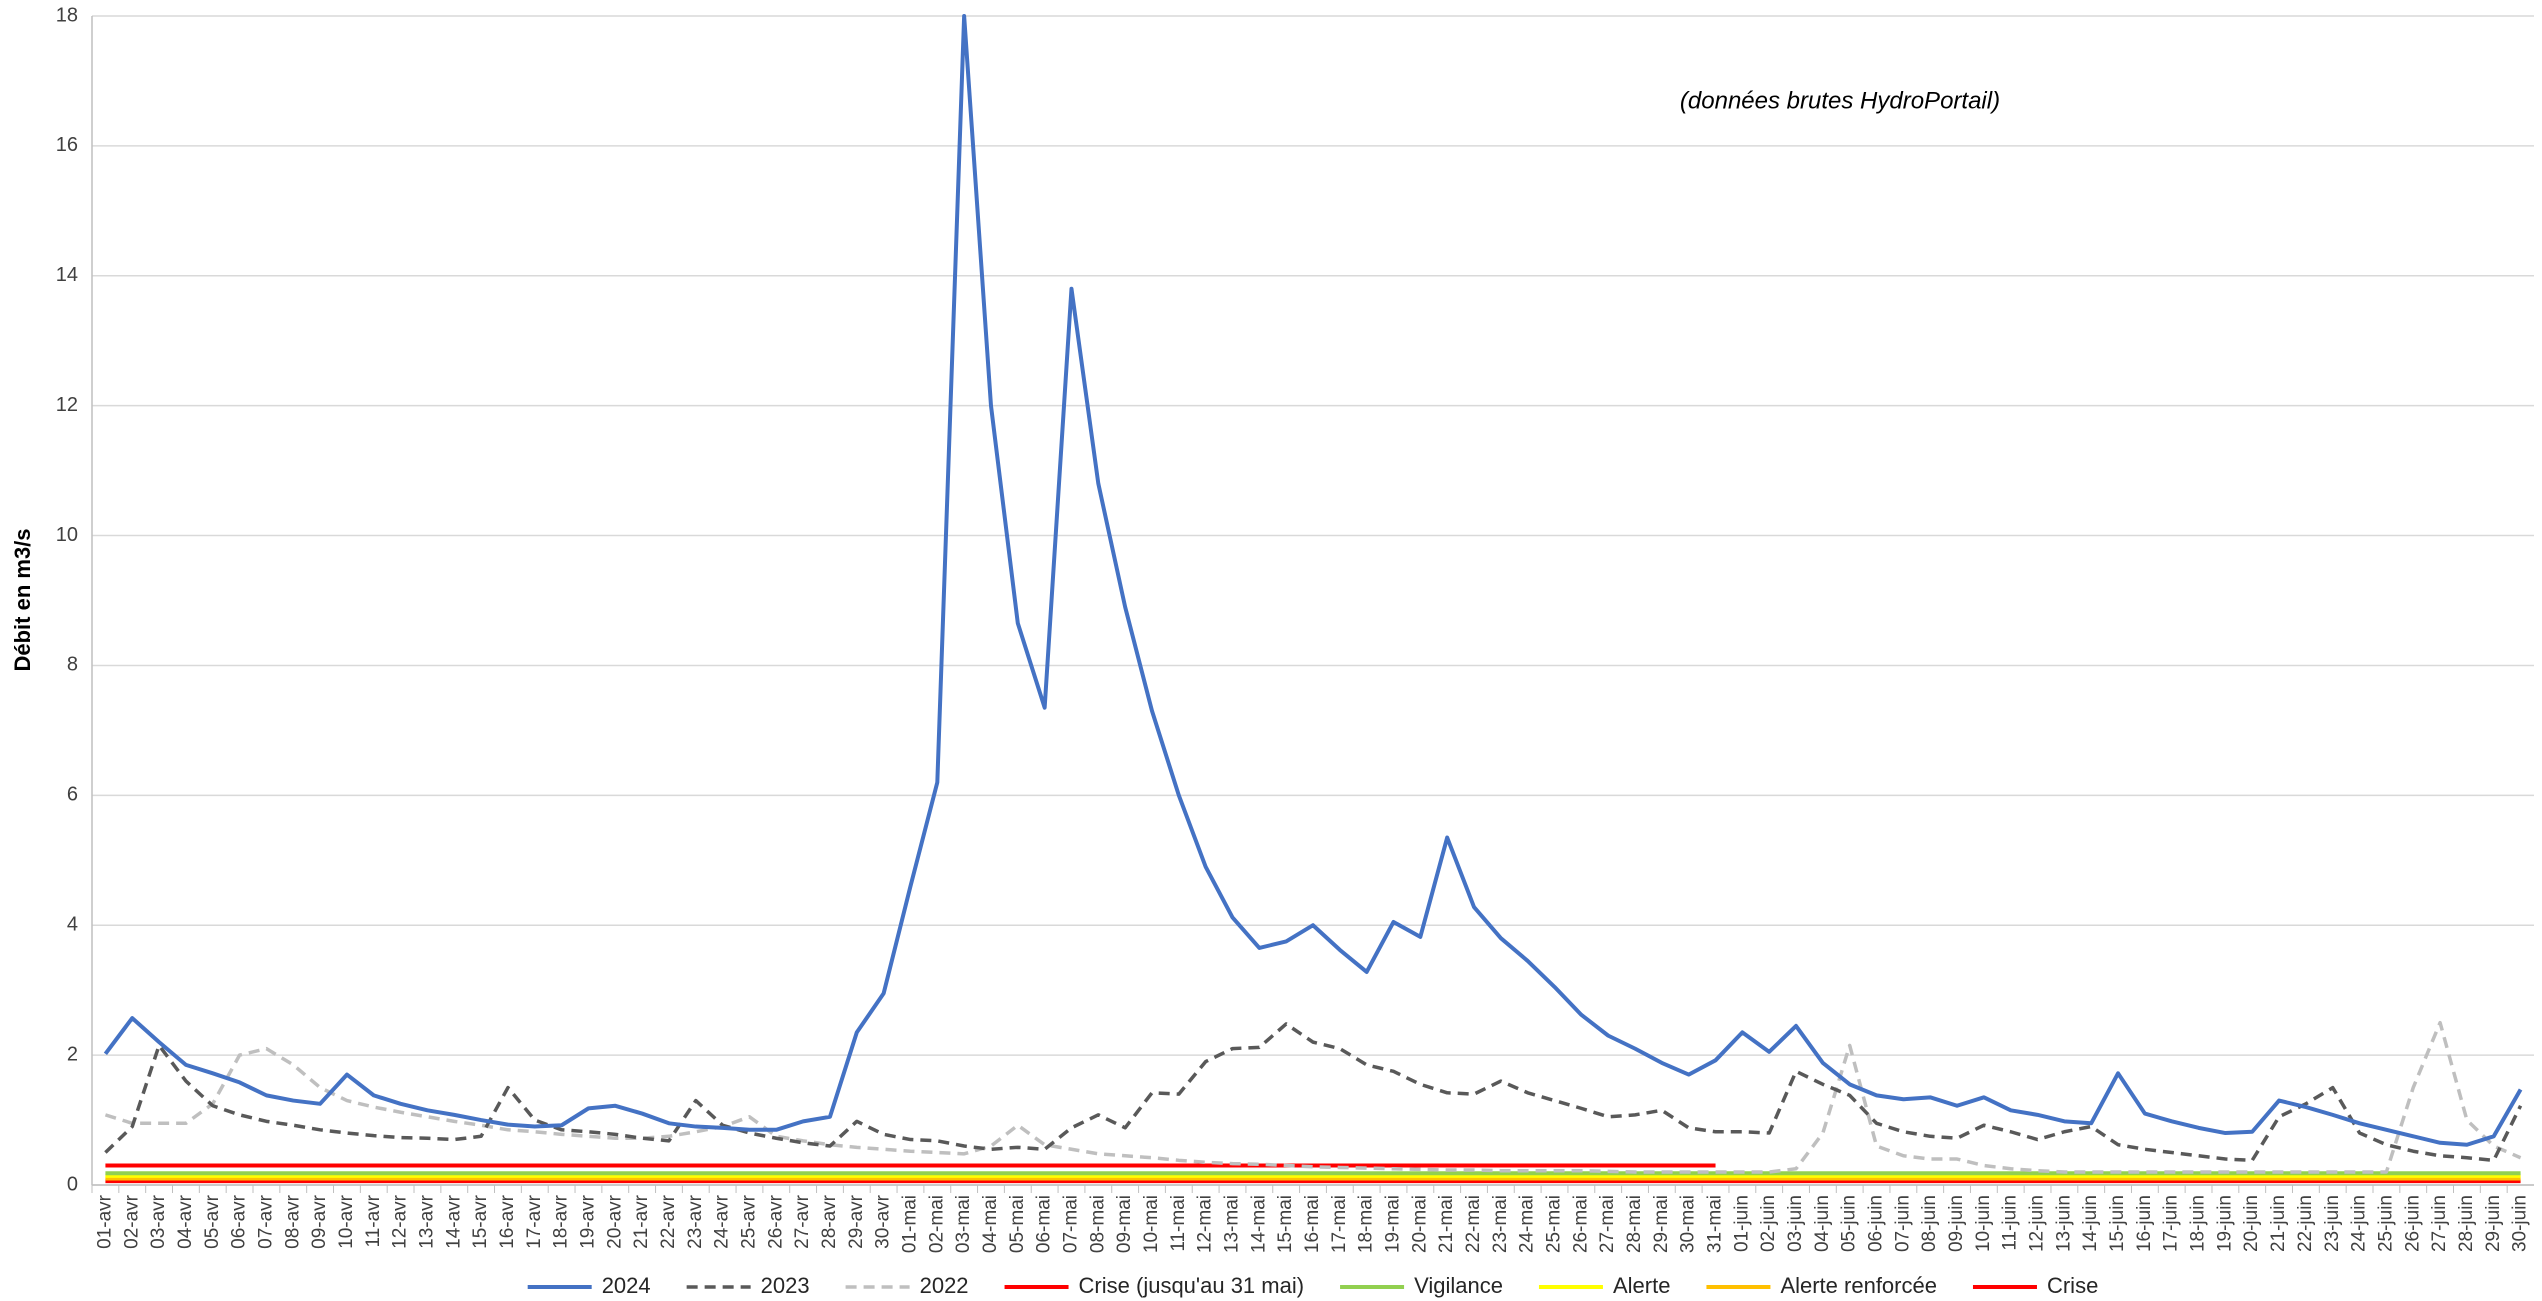 This screenshot has width=2542, height=1301. Describe the element at coordinates (158, 1221) in the screenshot. I see `x-tick-label: 03-avr` at that location.